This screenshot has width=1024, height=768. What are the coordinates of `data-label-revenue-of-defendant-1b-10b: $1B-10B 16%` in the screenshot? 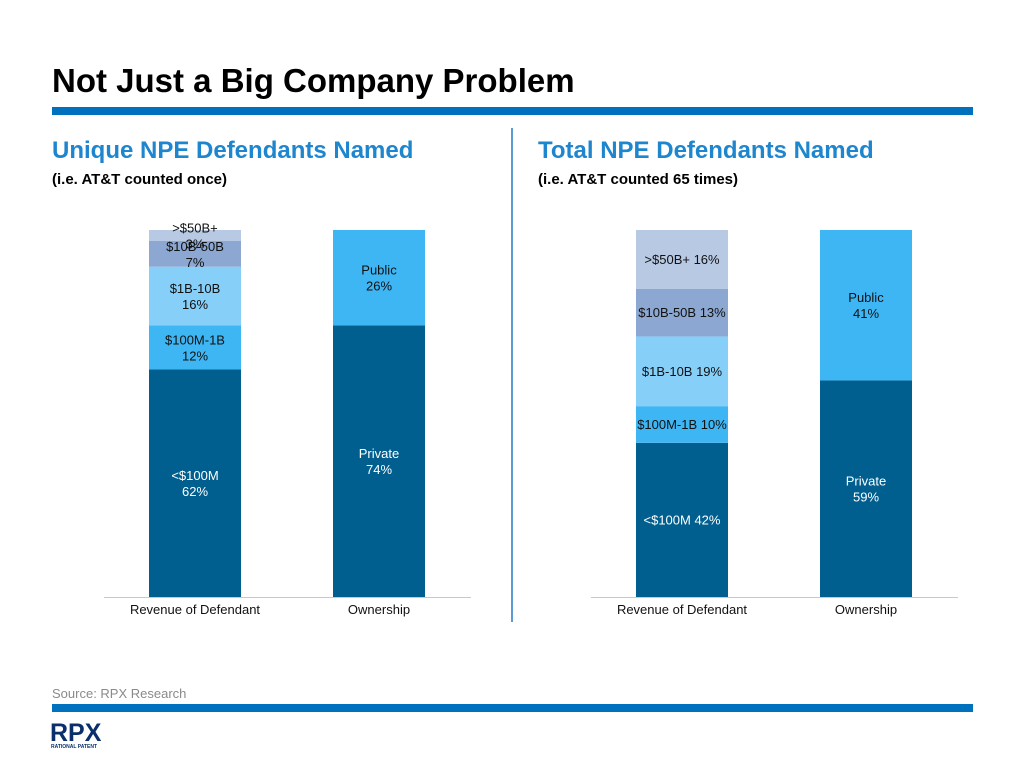 It's located at (195, 296).